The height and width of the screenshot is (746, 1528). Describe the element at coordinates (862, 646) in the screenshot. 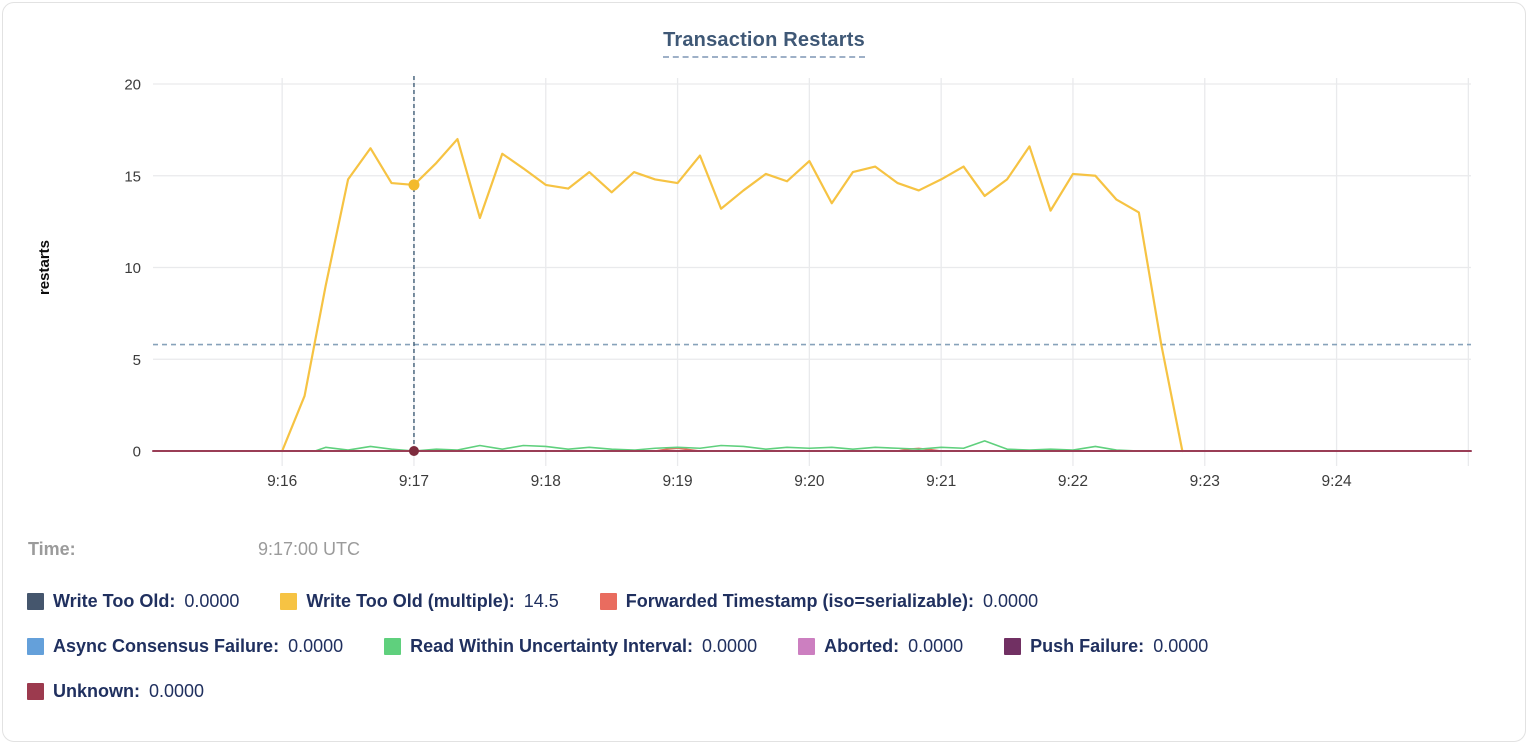

I see `legend-item-label: Aborted:` at that location.